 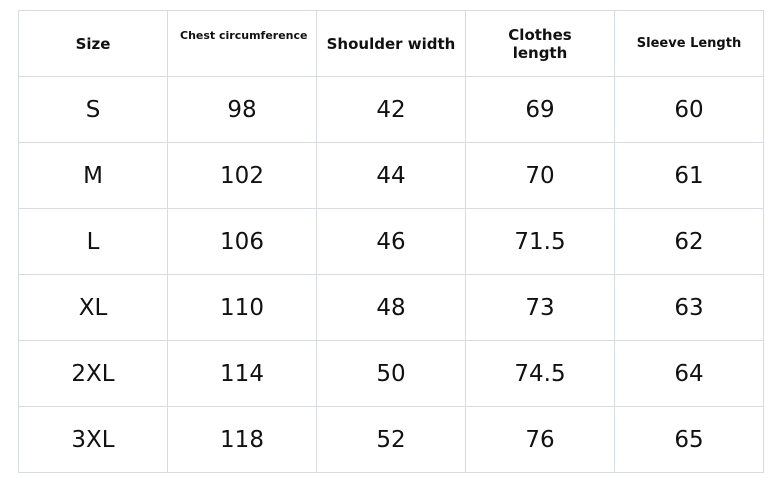 I want to click on table-cell: 60, so click(x=689, y=109).